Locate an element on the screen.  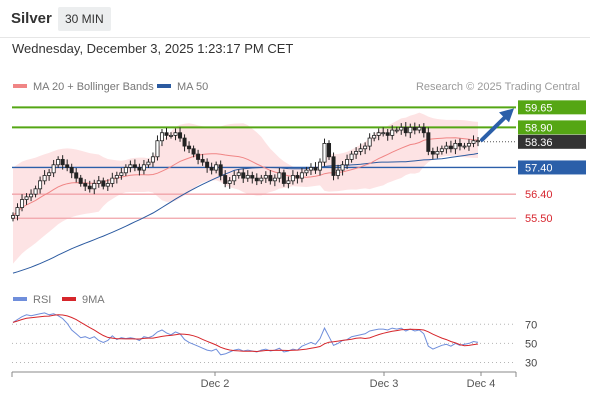
rsi-legend-label-rsi: RSI is located at coordinates (42, 300).